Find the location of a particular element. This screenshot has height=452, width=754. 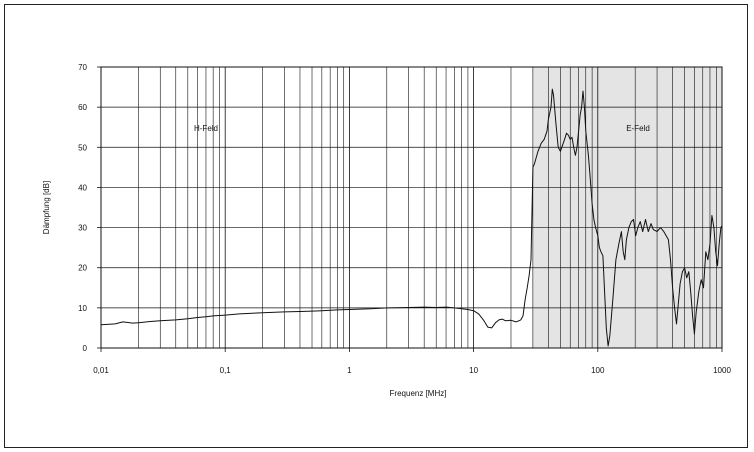

y-axis-ticks: 0 10 20 30 40 50 60 70 is located at coordinates (89, 208).